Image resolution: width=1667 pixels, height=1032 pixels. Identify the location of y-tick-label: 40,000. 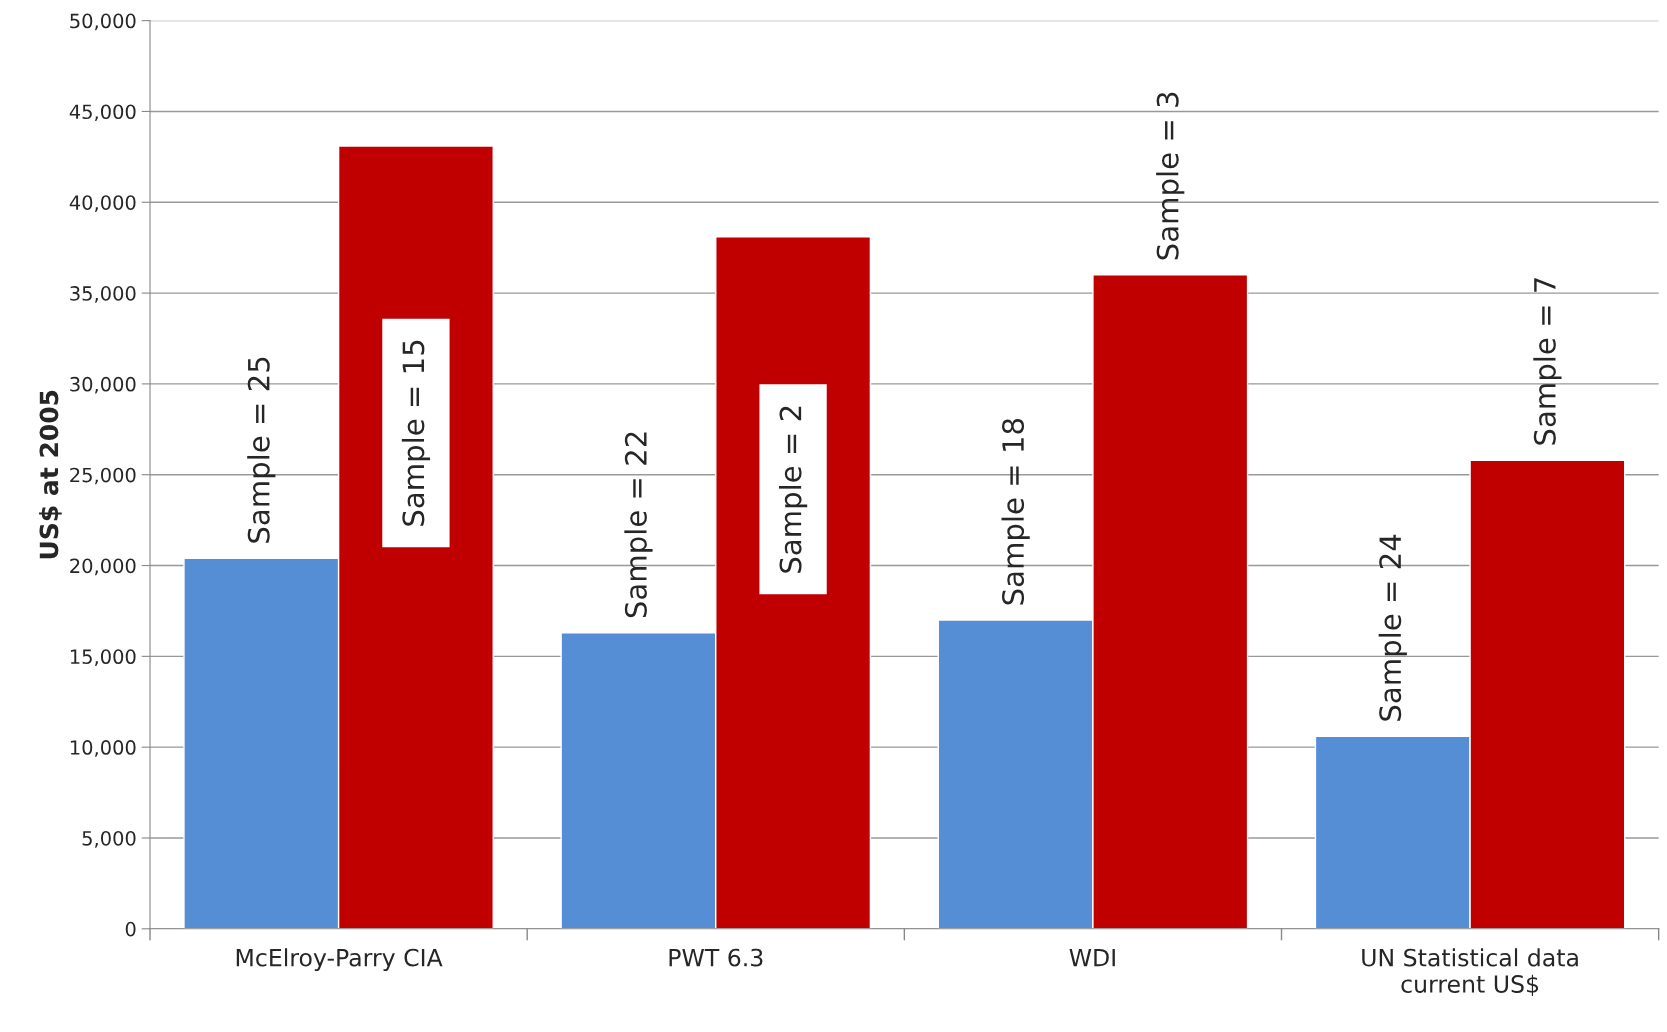
(102, 203).